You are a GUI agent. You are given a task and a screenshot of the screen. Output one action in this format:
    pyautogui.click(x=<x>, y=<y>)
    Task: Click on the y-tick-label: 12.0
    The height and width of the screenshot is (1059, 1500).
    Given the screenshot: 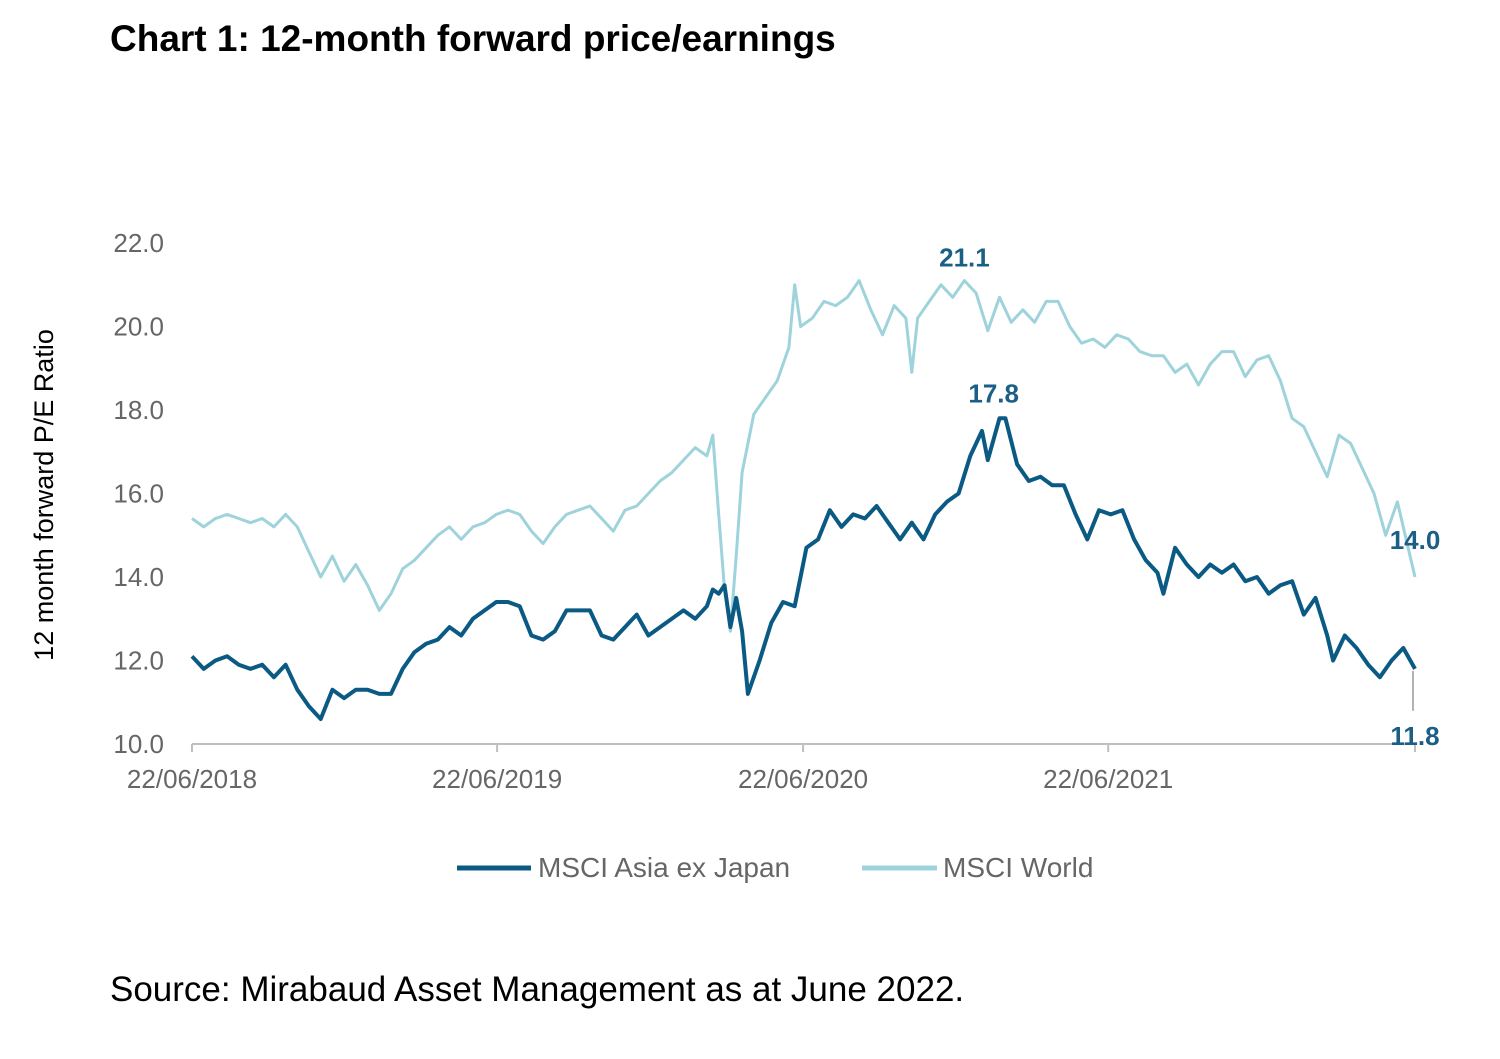 What is the action you would take?
    pyautogui.click(x=138, y=661)
    